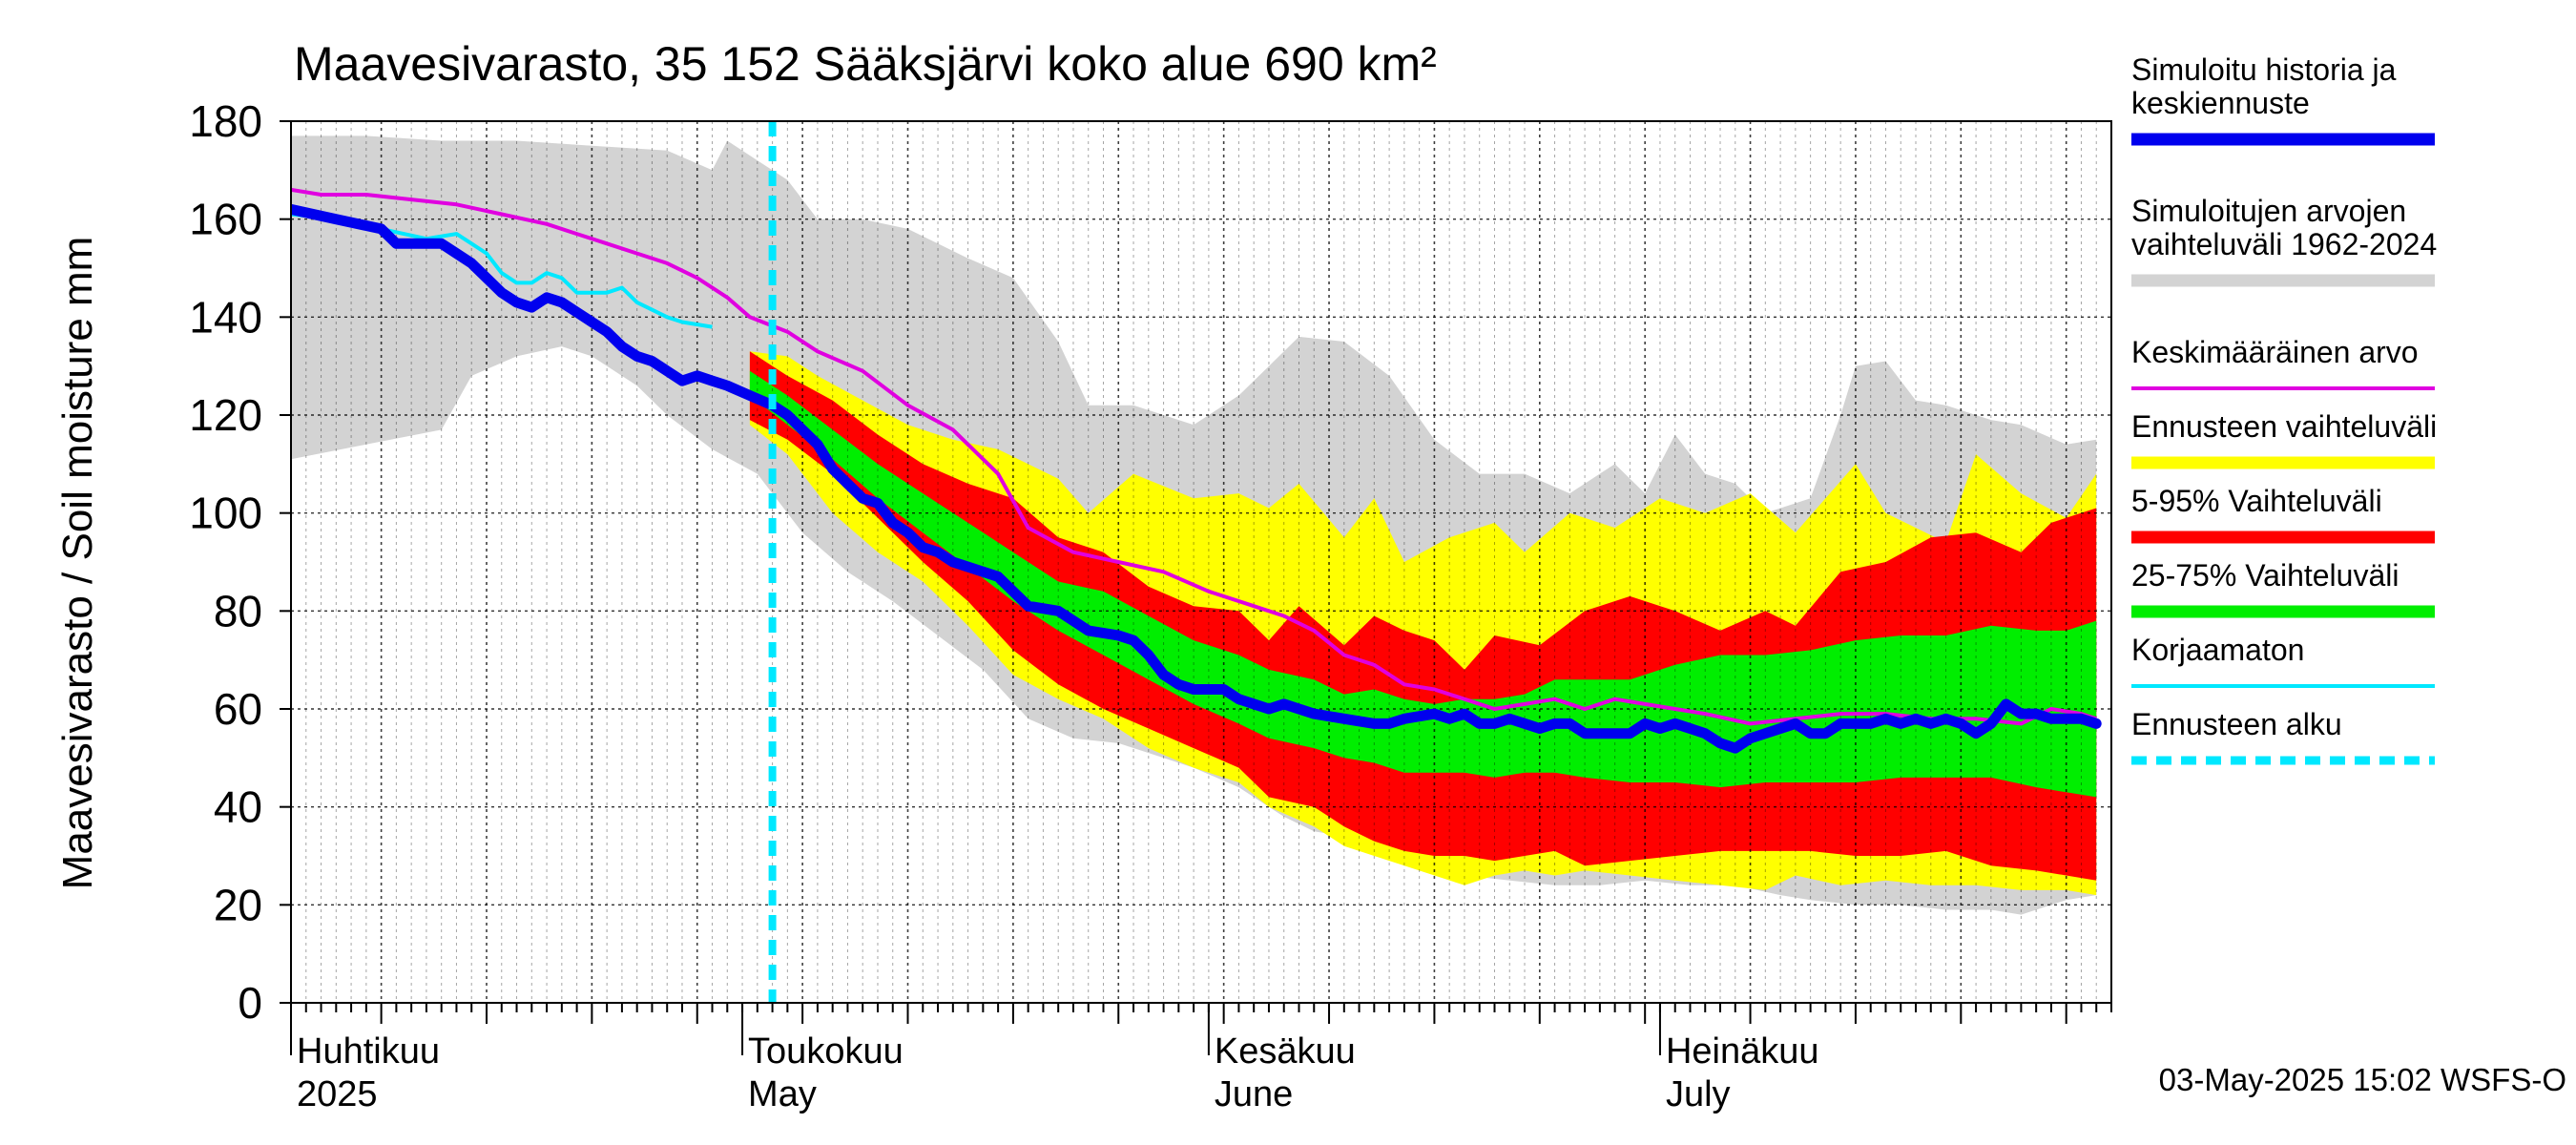  What do you see at coordinates (250, 1003) in the screenshot?
I see `y-tick-label: 0` at bounding box center [250, 1003].